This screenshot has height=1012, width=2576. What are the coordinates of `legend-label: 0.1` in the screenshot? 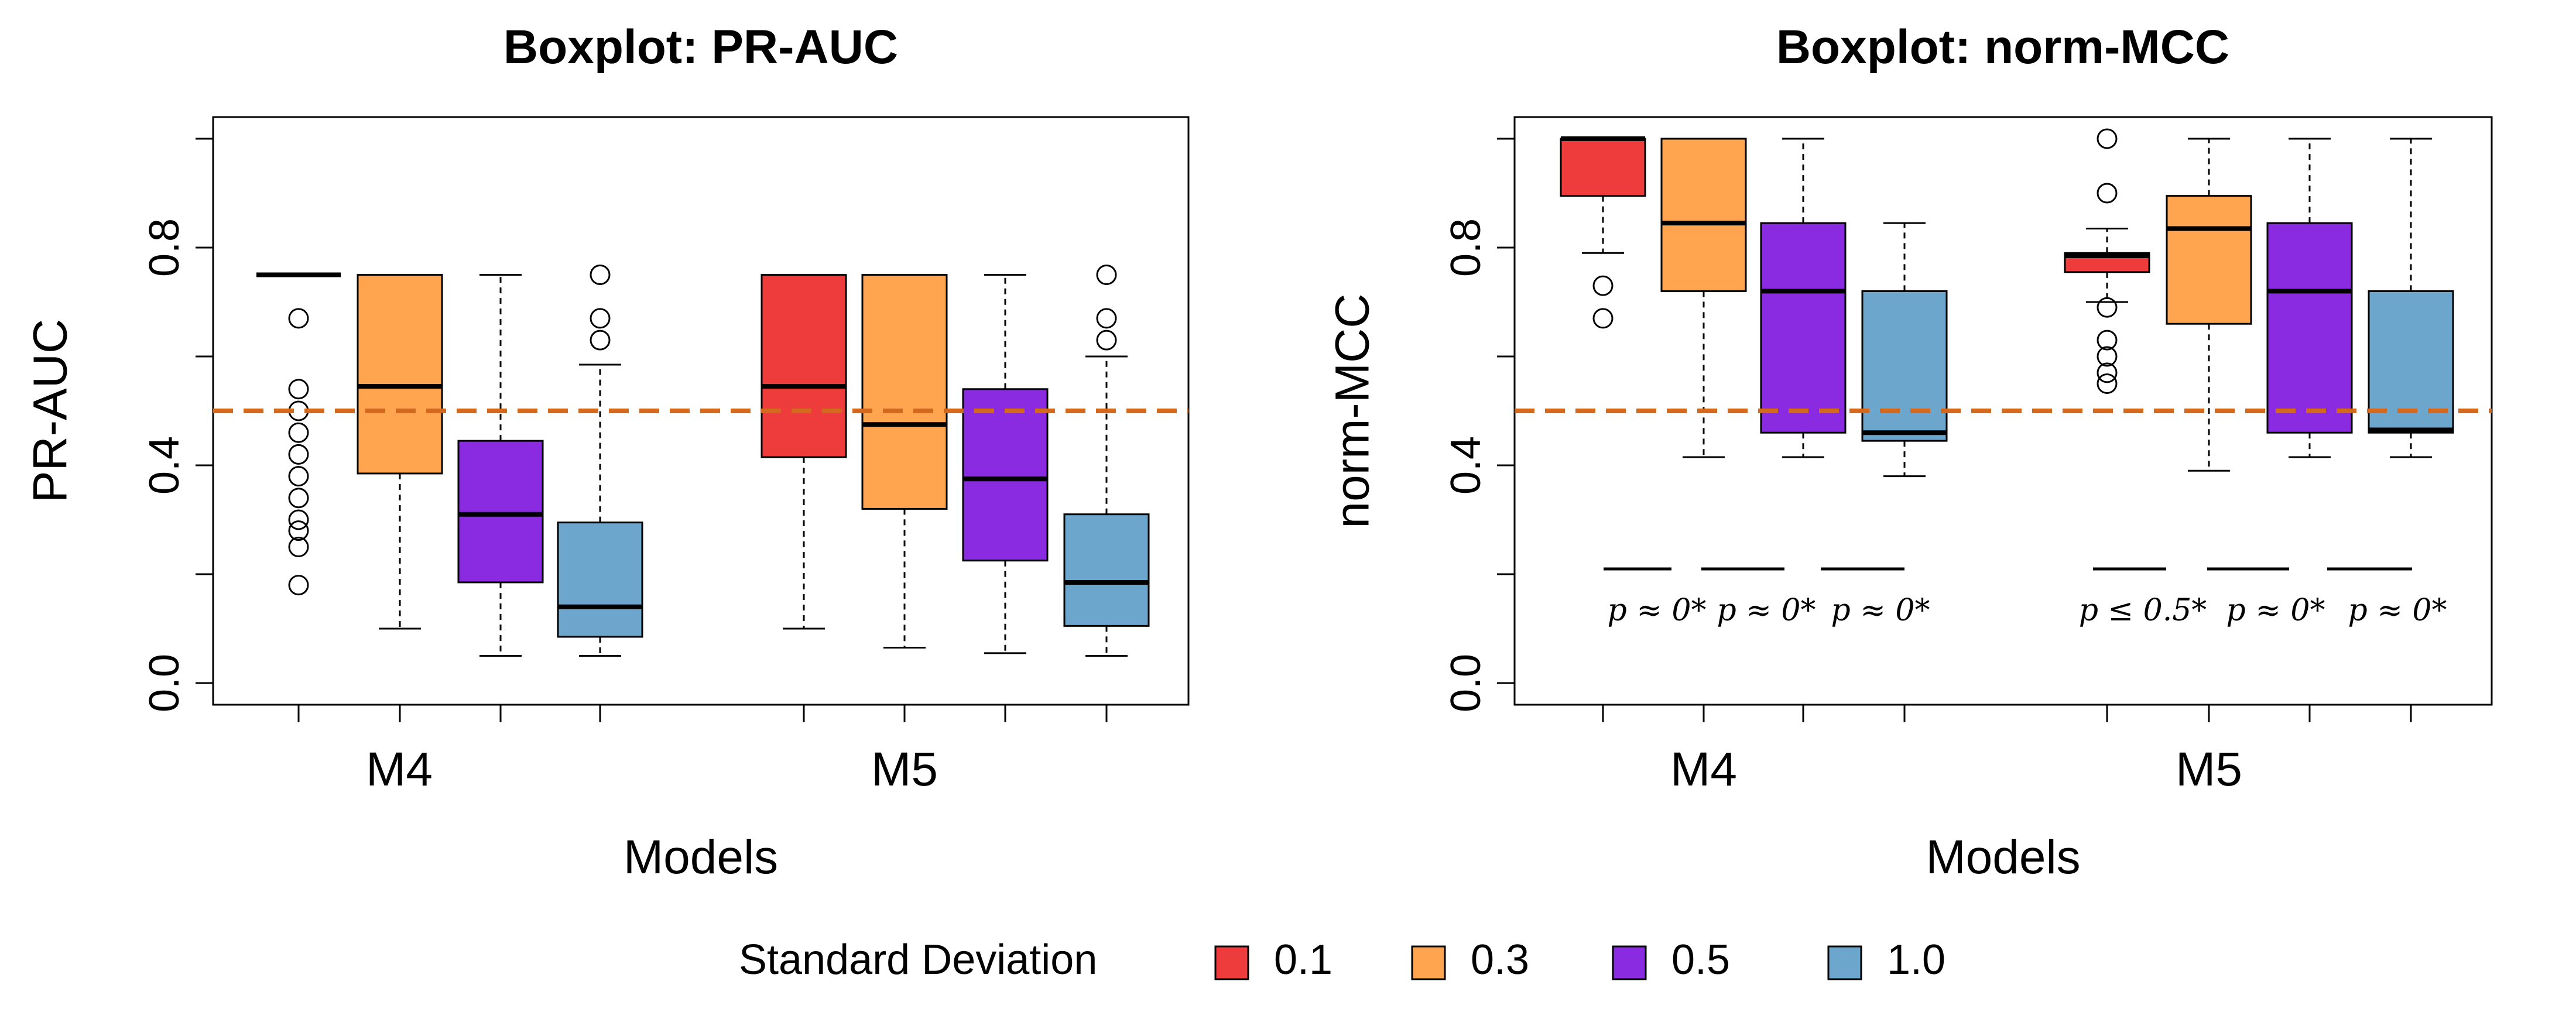 It's located at (1303, 960).